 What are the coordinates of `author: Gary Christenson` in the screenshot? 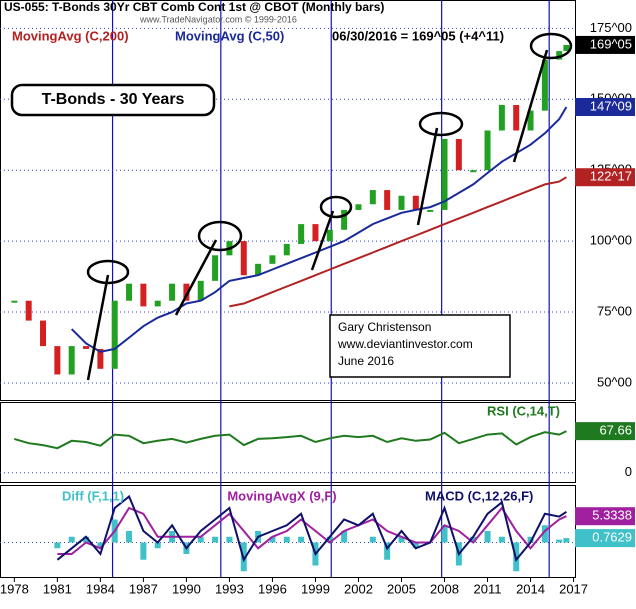 It's located at (384, 327).